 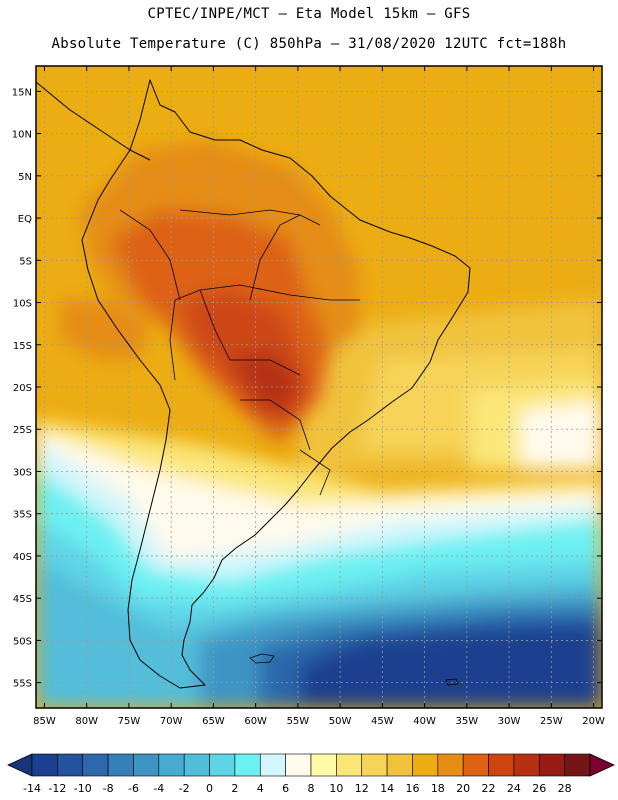 I want to click on lon-tick-label: 75W, so click(x=129, y=721).